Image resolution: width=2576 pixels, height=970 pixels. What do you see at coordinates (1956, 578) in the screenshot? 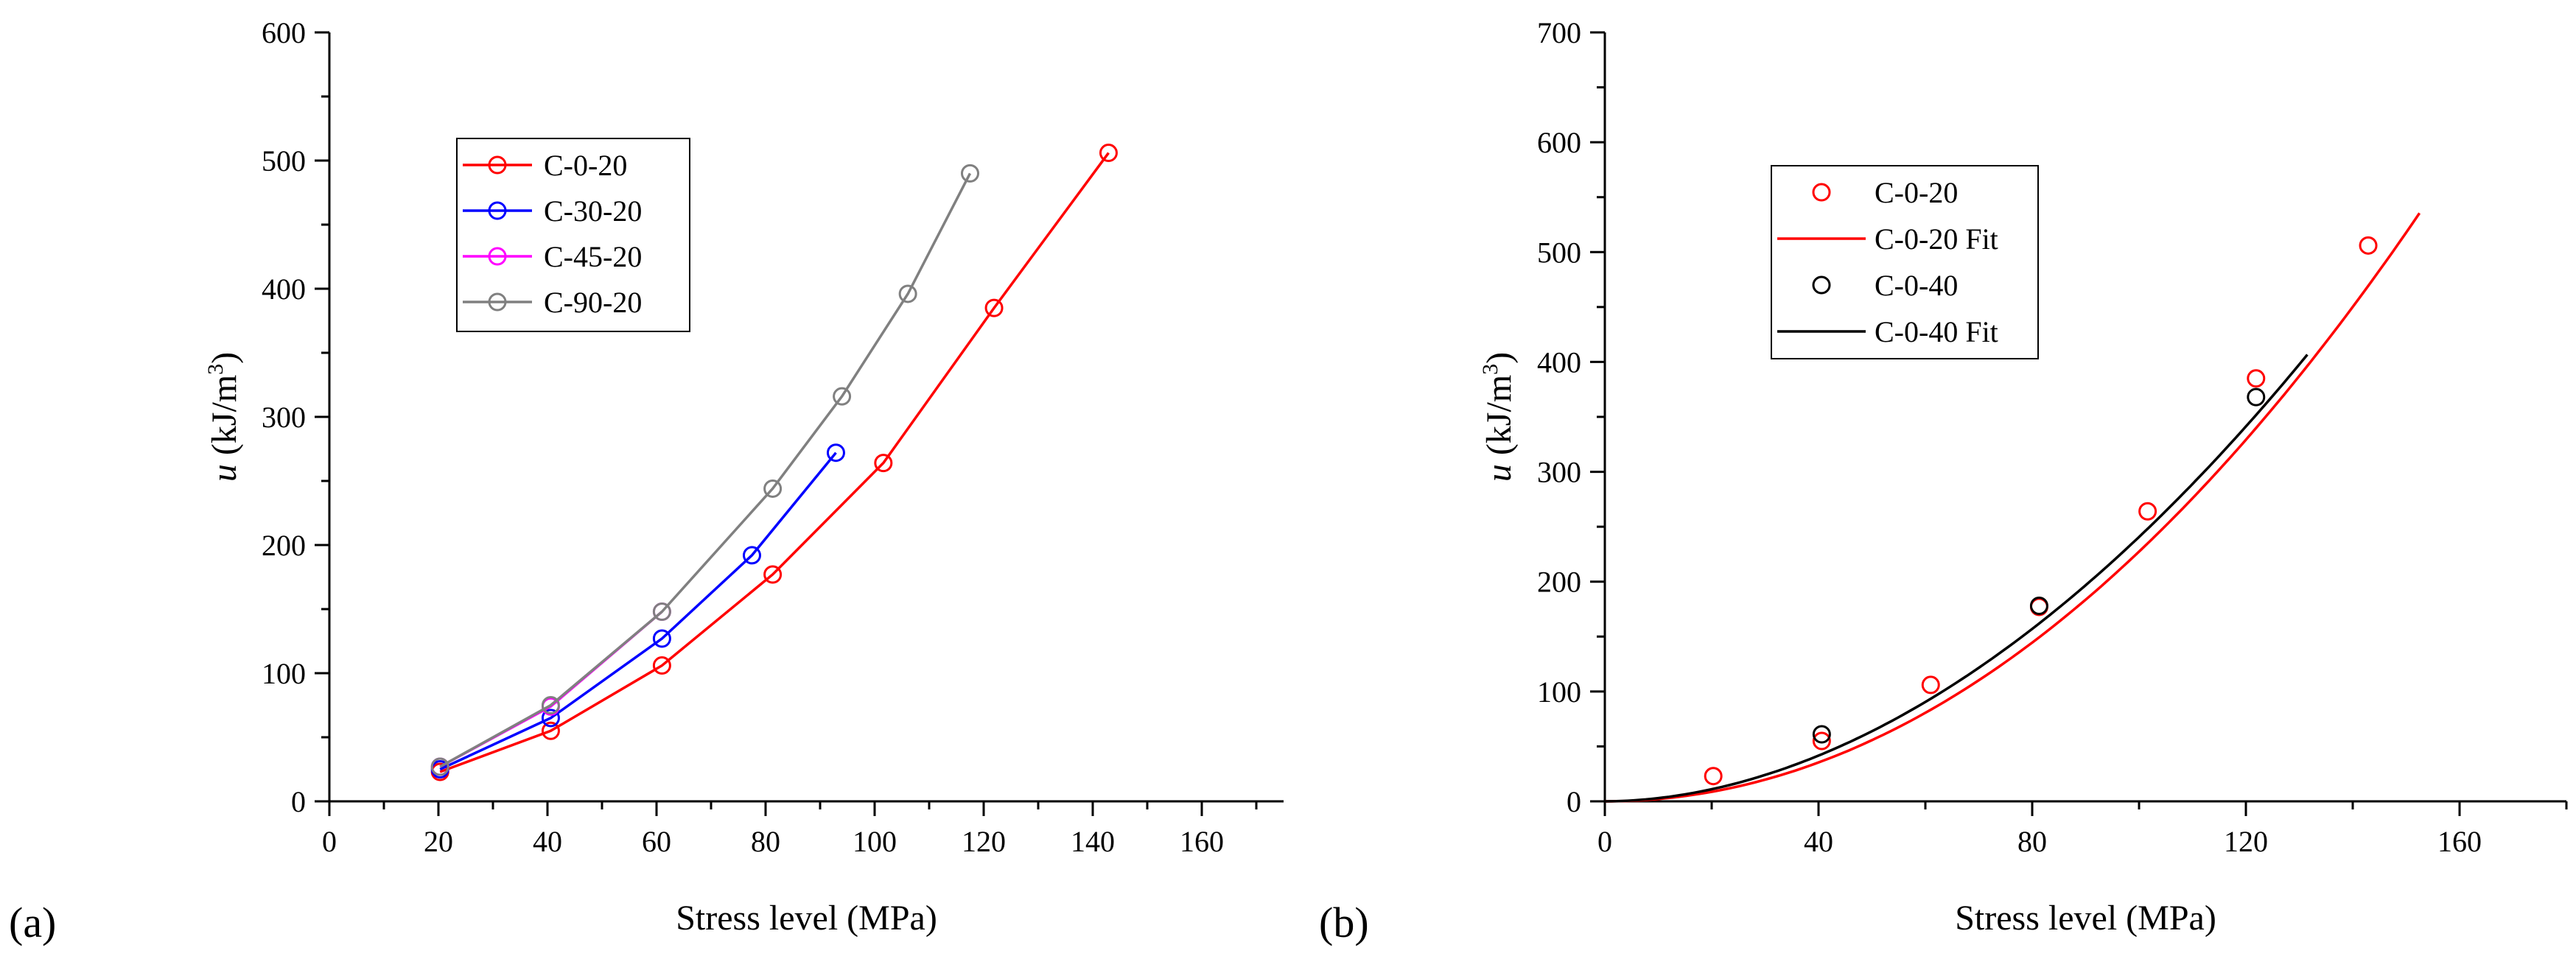
I see `series-fit-line` at bounding box center [1956, 578].